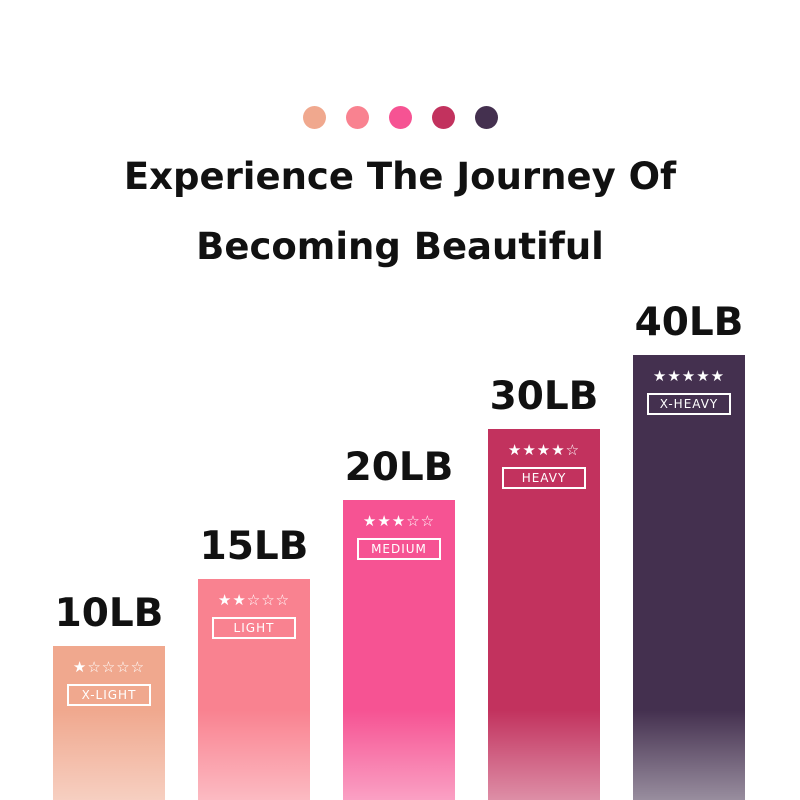  I want to click on weight-label: 30LB, so click(544, 396).